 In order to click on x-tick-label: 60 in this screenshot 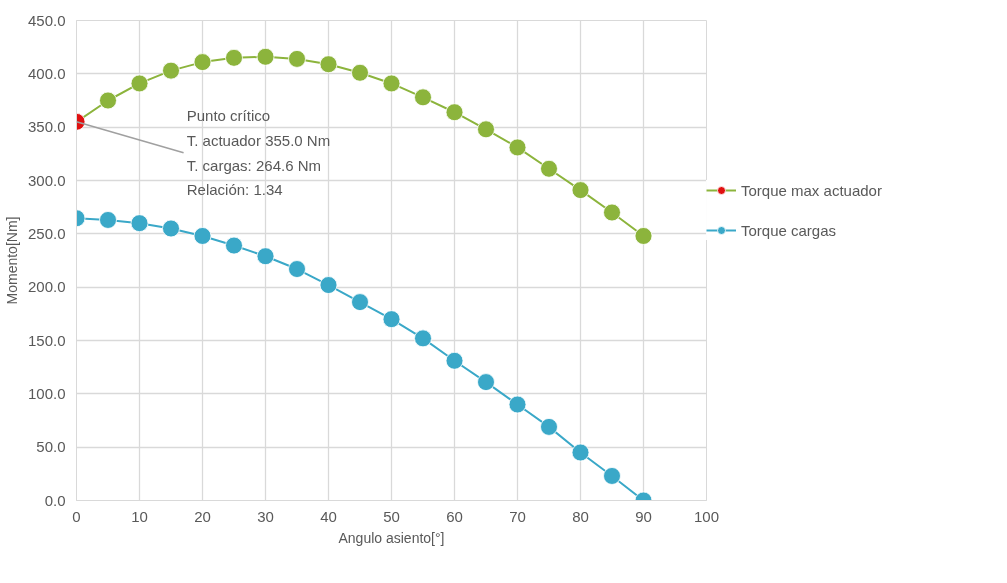, I will do `click(454, 516)`.